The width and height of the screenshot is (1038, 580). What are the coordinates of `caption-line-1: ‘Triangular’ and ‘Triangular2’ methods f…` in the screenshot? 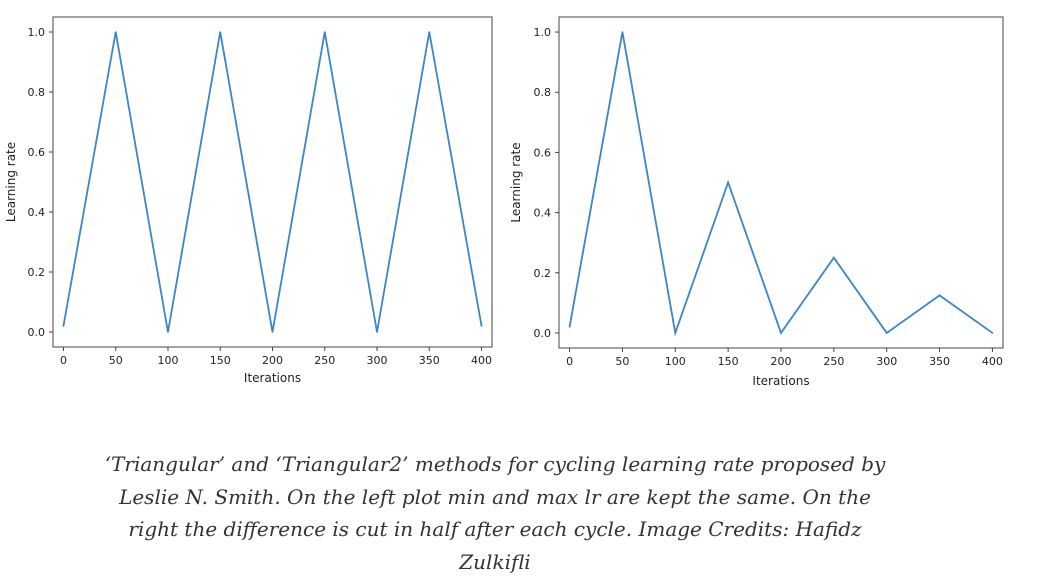 It's located at (495, 464).